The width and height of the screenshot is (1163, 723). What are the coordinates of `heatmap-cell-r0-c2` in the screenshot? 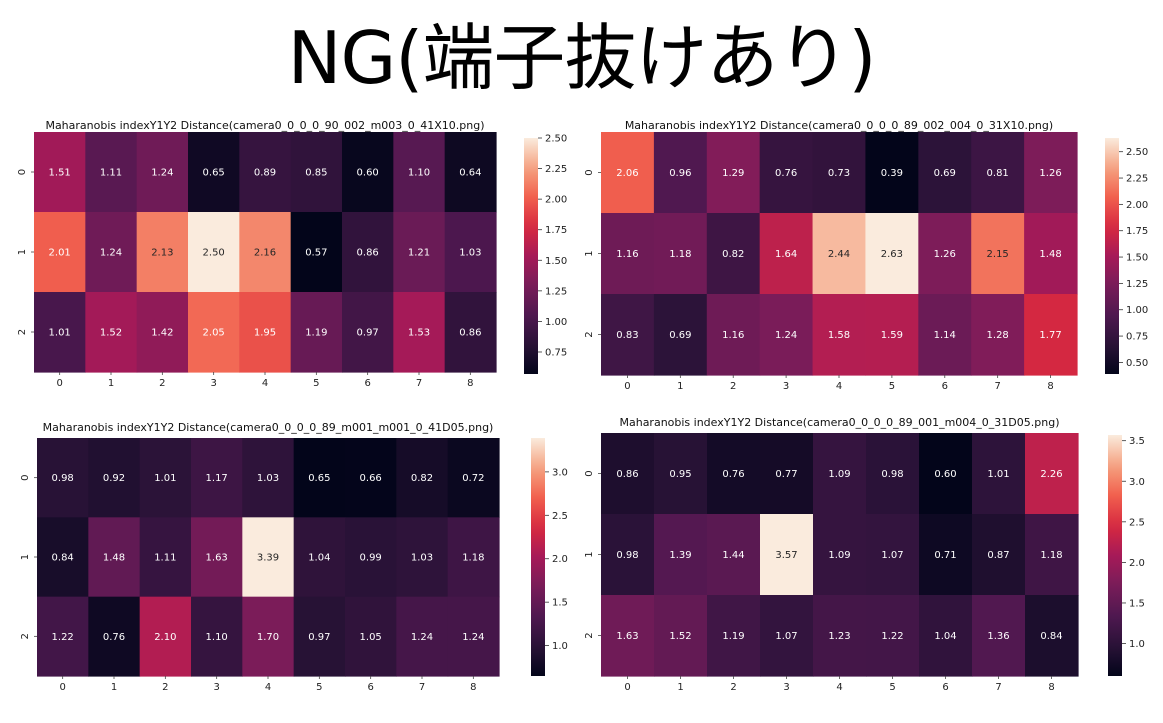 It's located at (162, 172).